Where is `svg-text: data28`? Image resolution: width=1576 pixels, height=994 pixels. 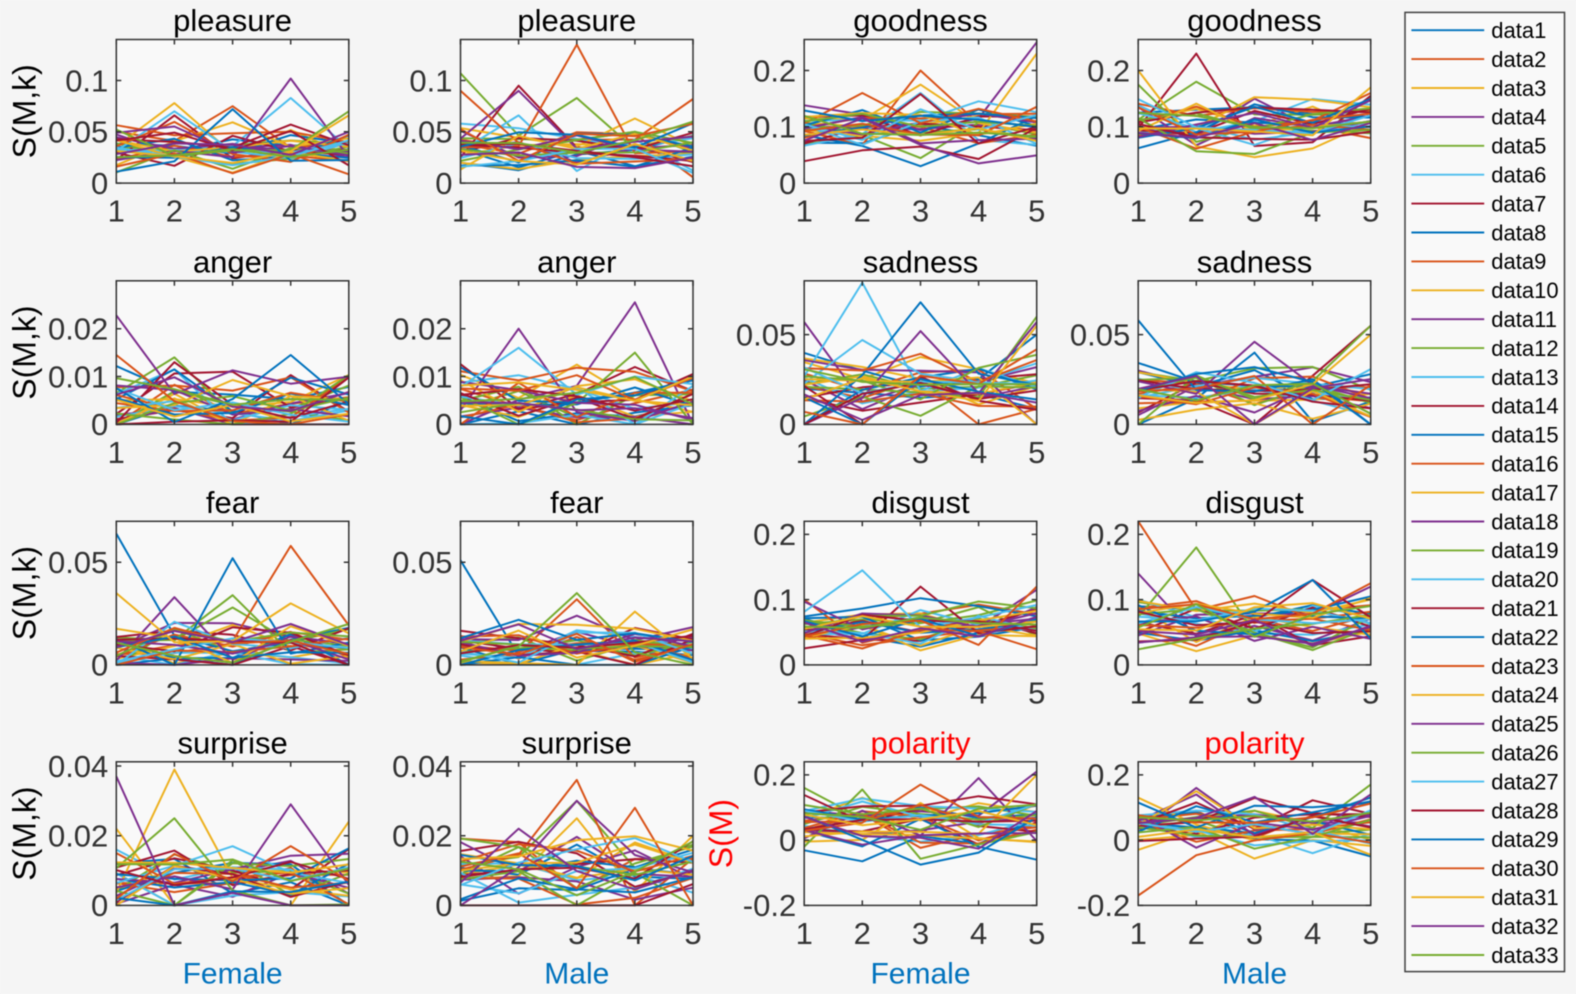
svg-text: data28 is located at coordinates (1524, 810).